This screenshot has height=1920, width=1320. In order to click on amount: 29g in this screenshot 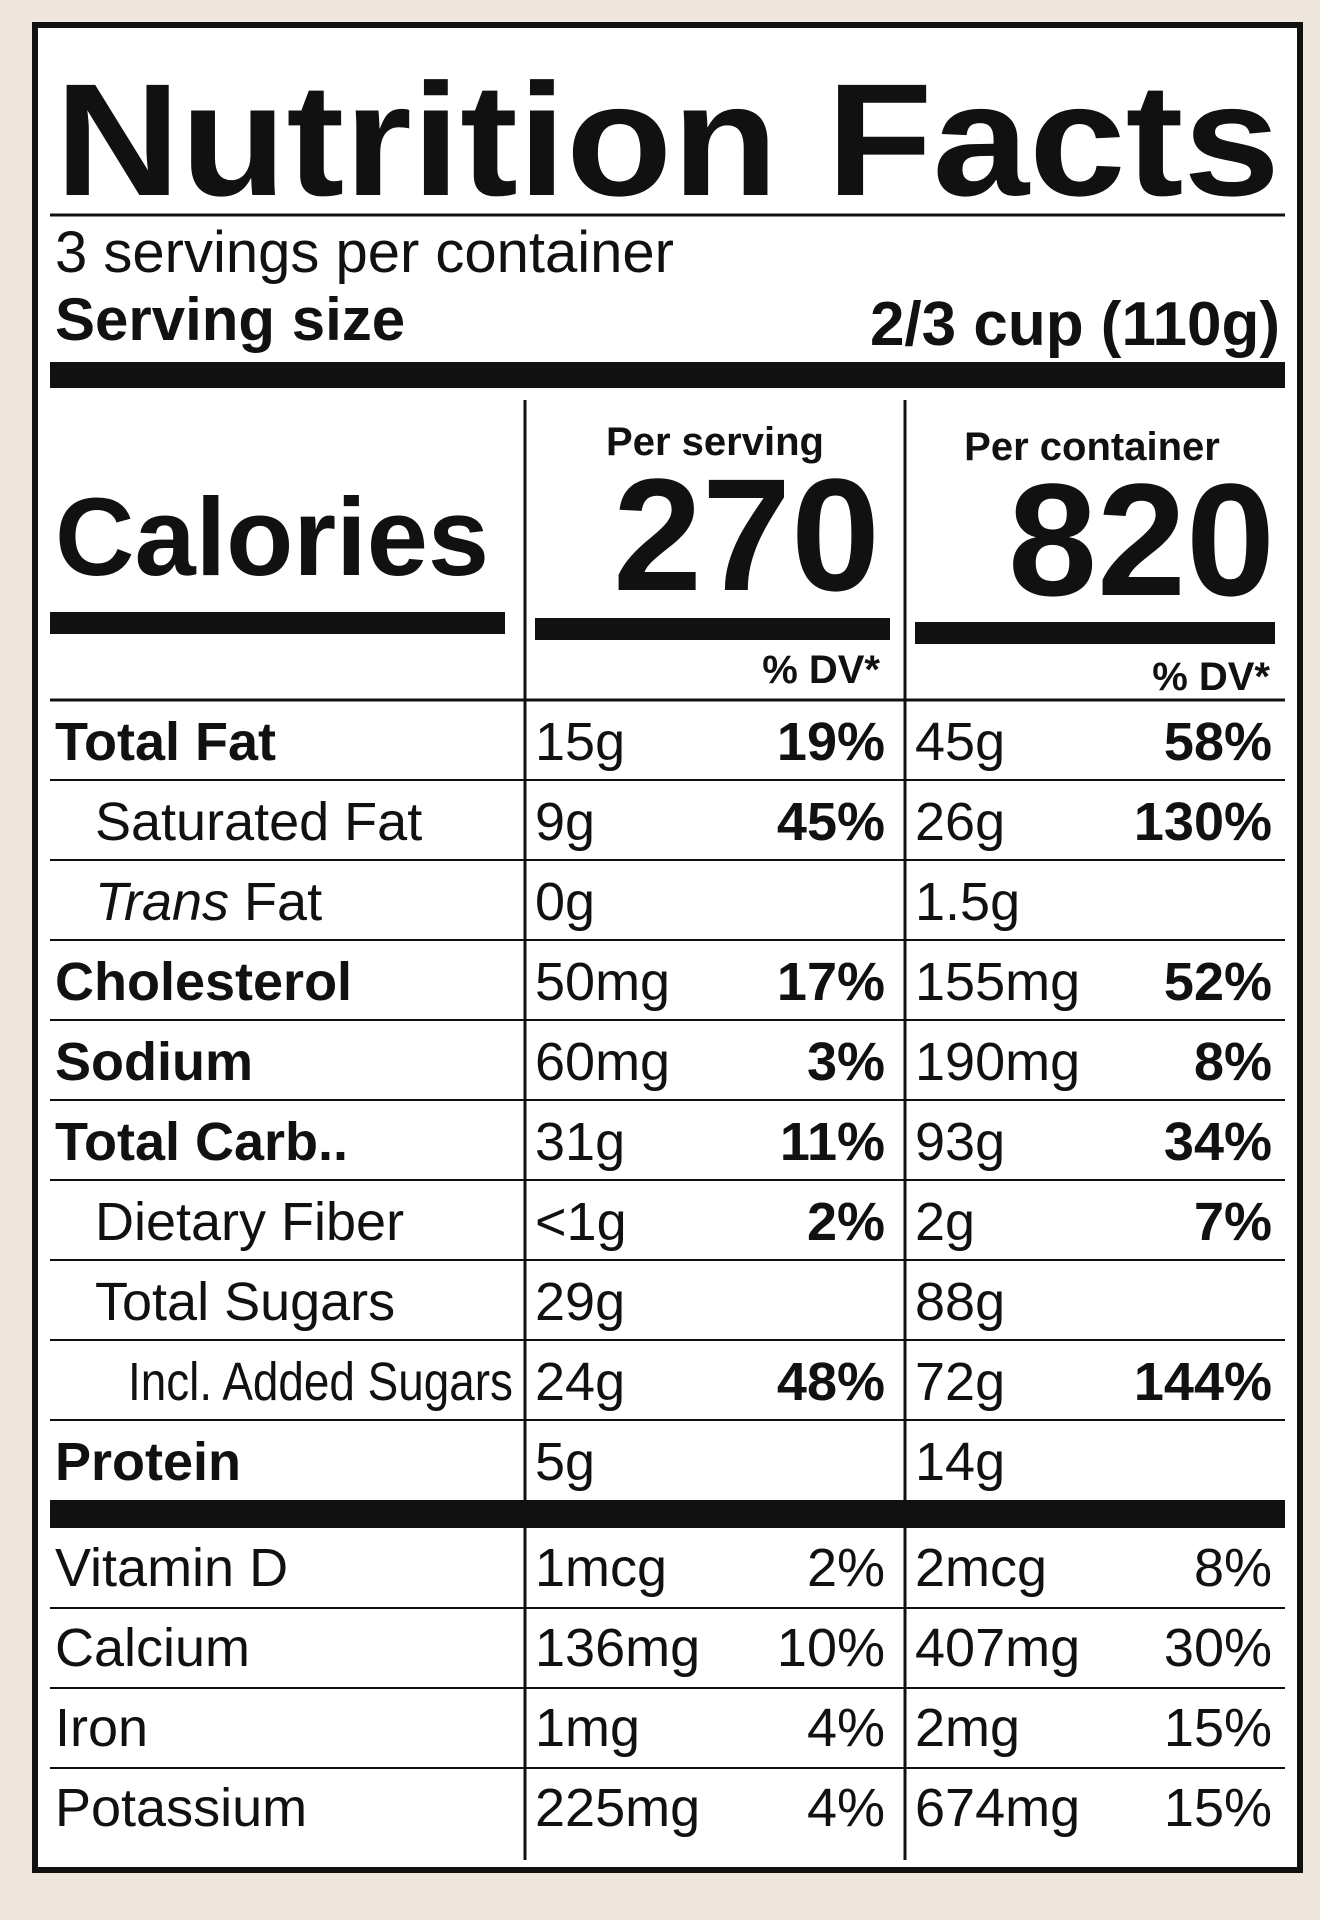, I will do `click(580, 1302)`.